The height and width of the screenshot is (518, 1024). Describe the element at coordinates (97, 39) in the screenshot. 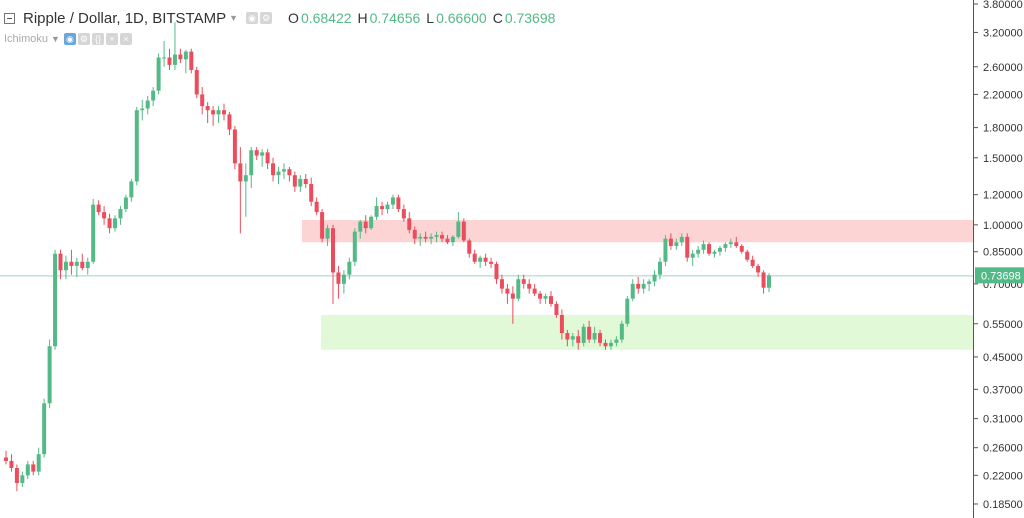

I see `source-code-icon: {}` at that location.